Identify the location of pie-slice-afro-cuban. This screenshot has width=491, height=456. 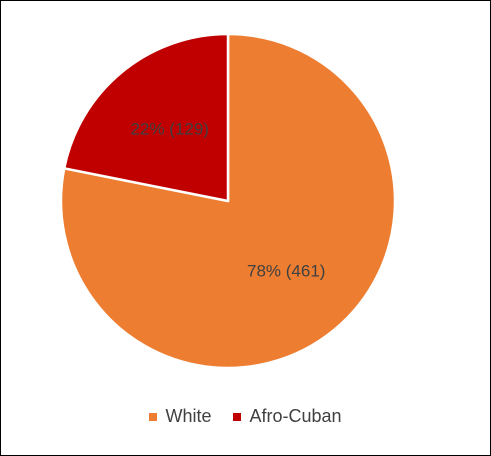
(146, 117).